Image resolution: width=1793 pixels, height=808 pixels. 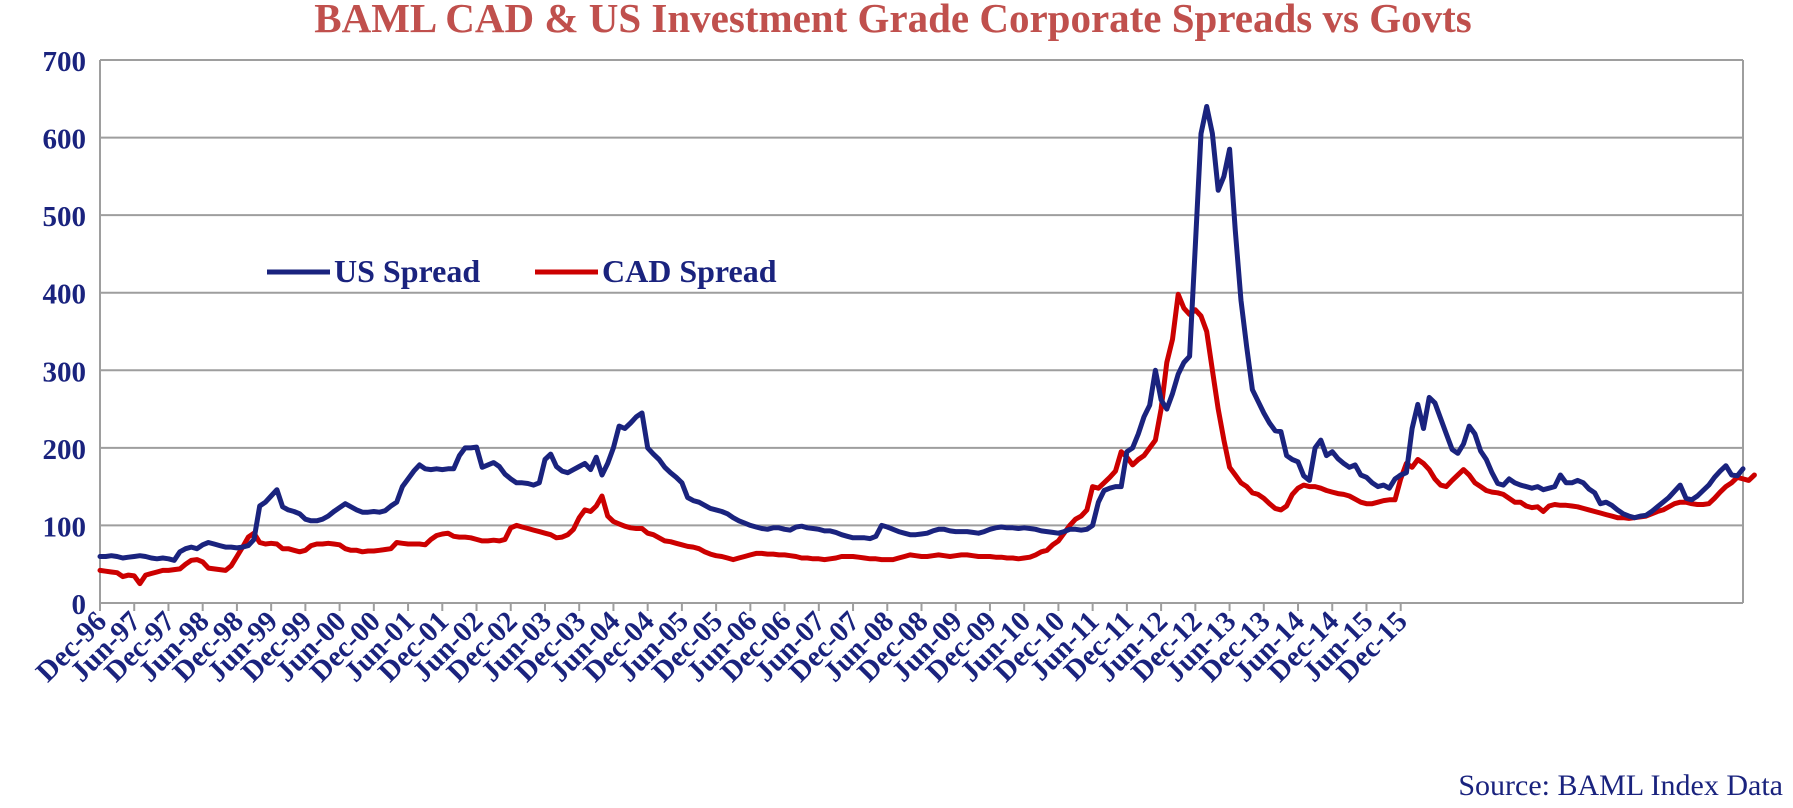 What do you see at coordinates (65, 217) in the screenshot?
I see `y-tick-label: 500` at bounding box center [65, 217].